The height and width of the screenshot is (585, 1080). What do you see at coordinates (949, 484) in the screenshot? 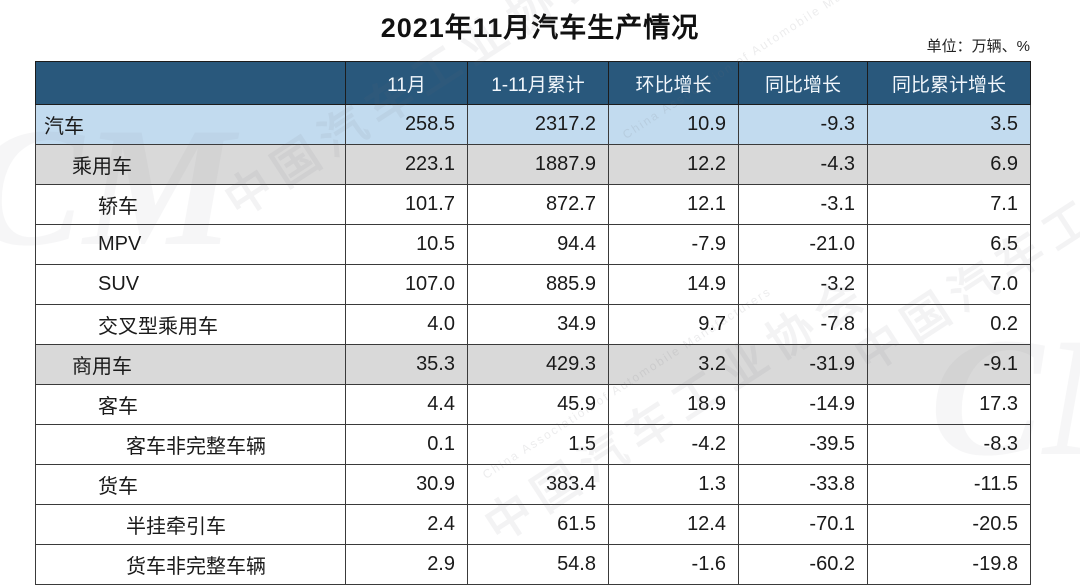
I see `cell-value: -11.5` at bounding box center [949, 484].